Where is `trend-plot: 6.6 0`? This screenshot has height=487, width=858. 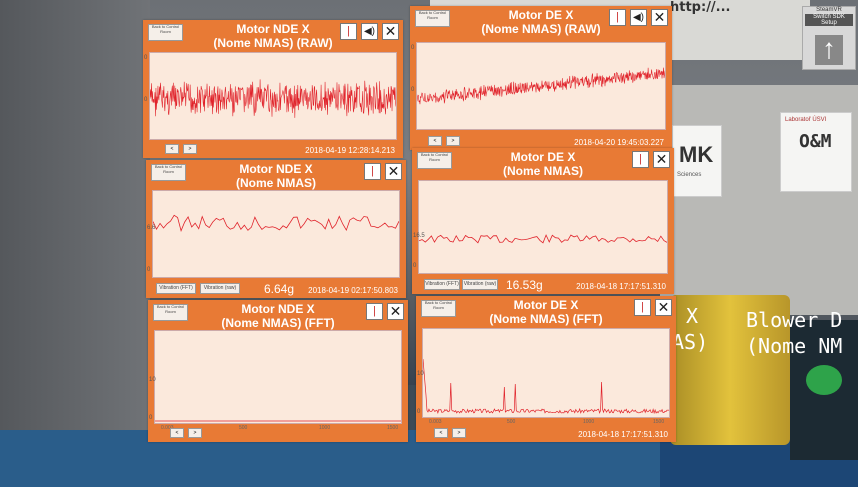 trend-plot: 6.6 0 is located at coordinates (273, 234).